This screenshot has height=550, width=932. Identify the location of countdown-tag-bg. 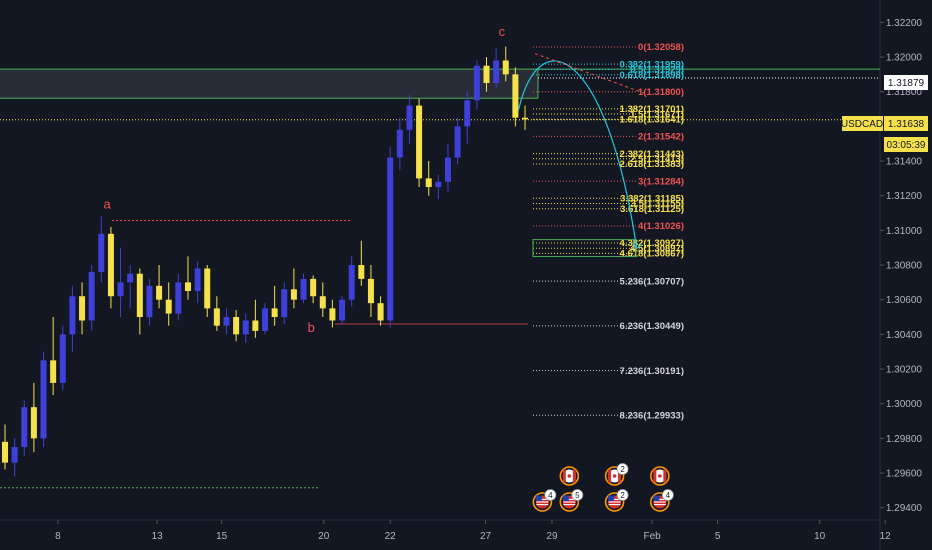
(906, 144).